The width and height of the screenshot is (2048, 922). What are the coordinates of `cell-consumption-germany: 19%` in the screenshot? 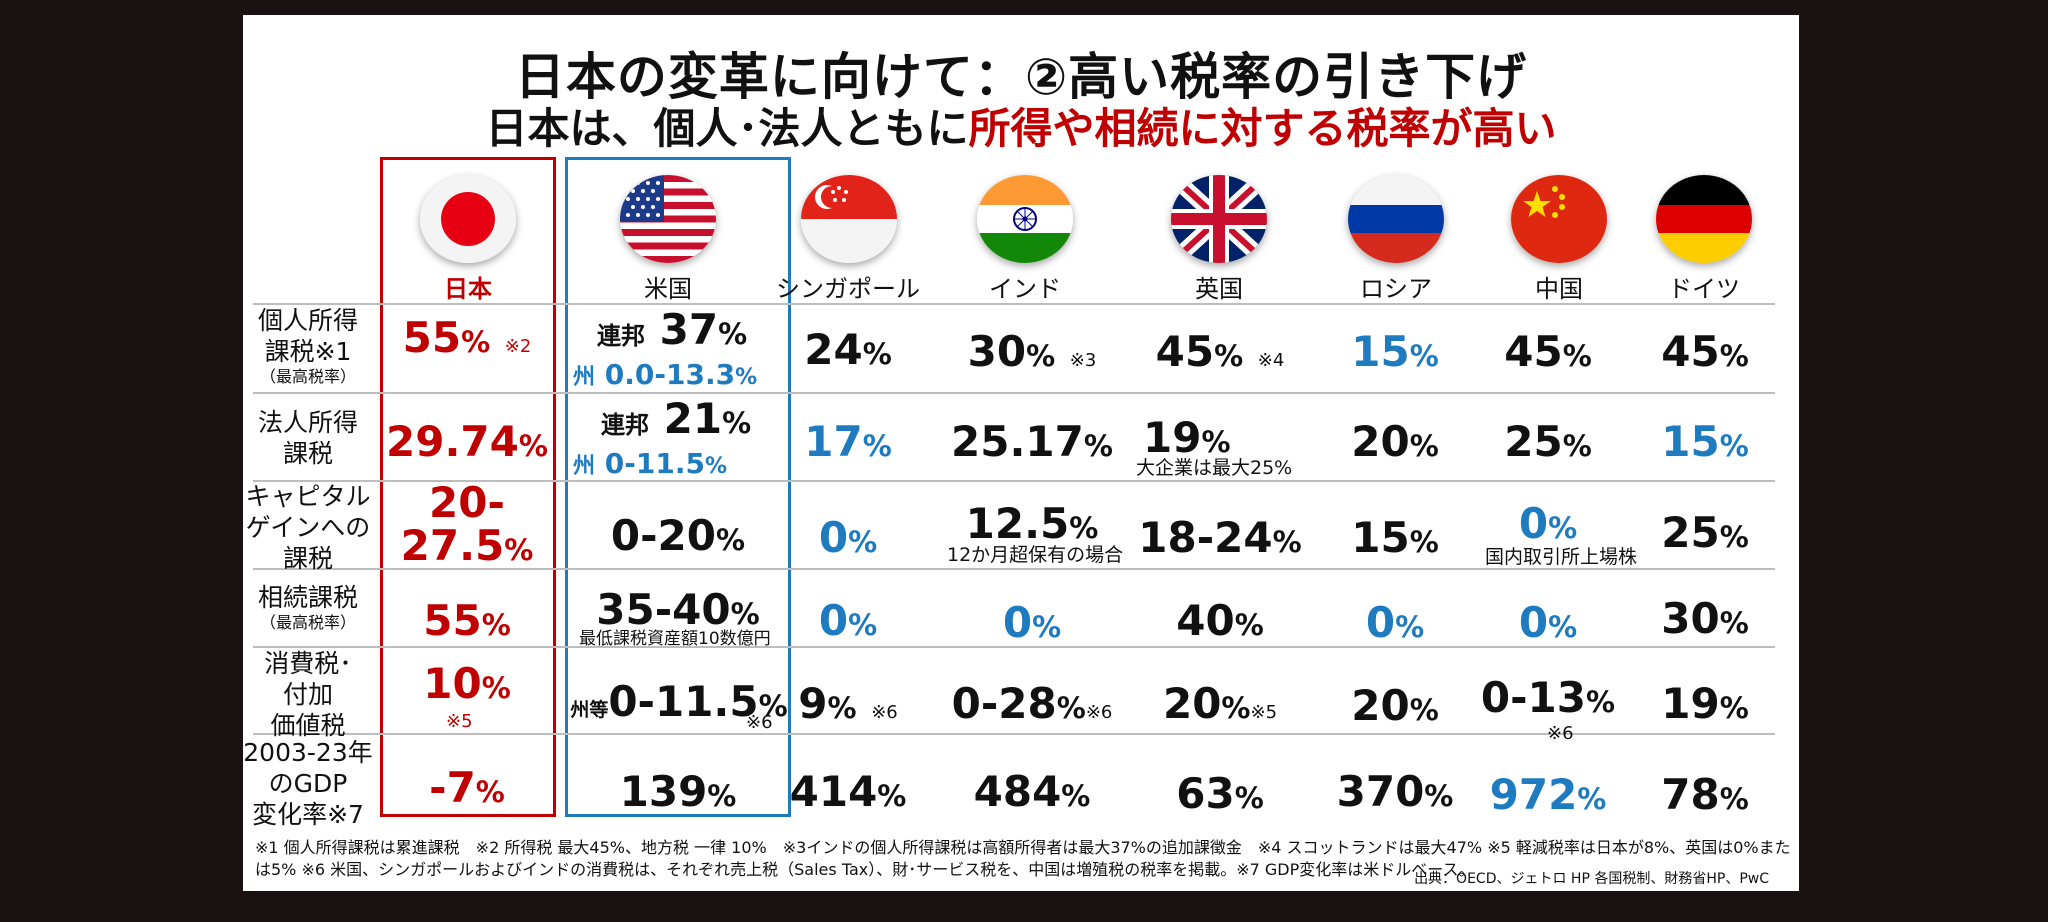 It's located at (1705, 703).